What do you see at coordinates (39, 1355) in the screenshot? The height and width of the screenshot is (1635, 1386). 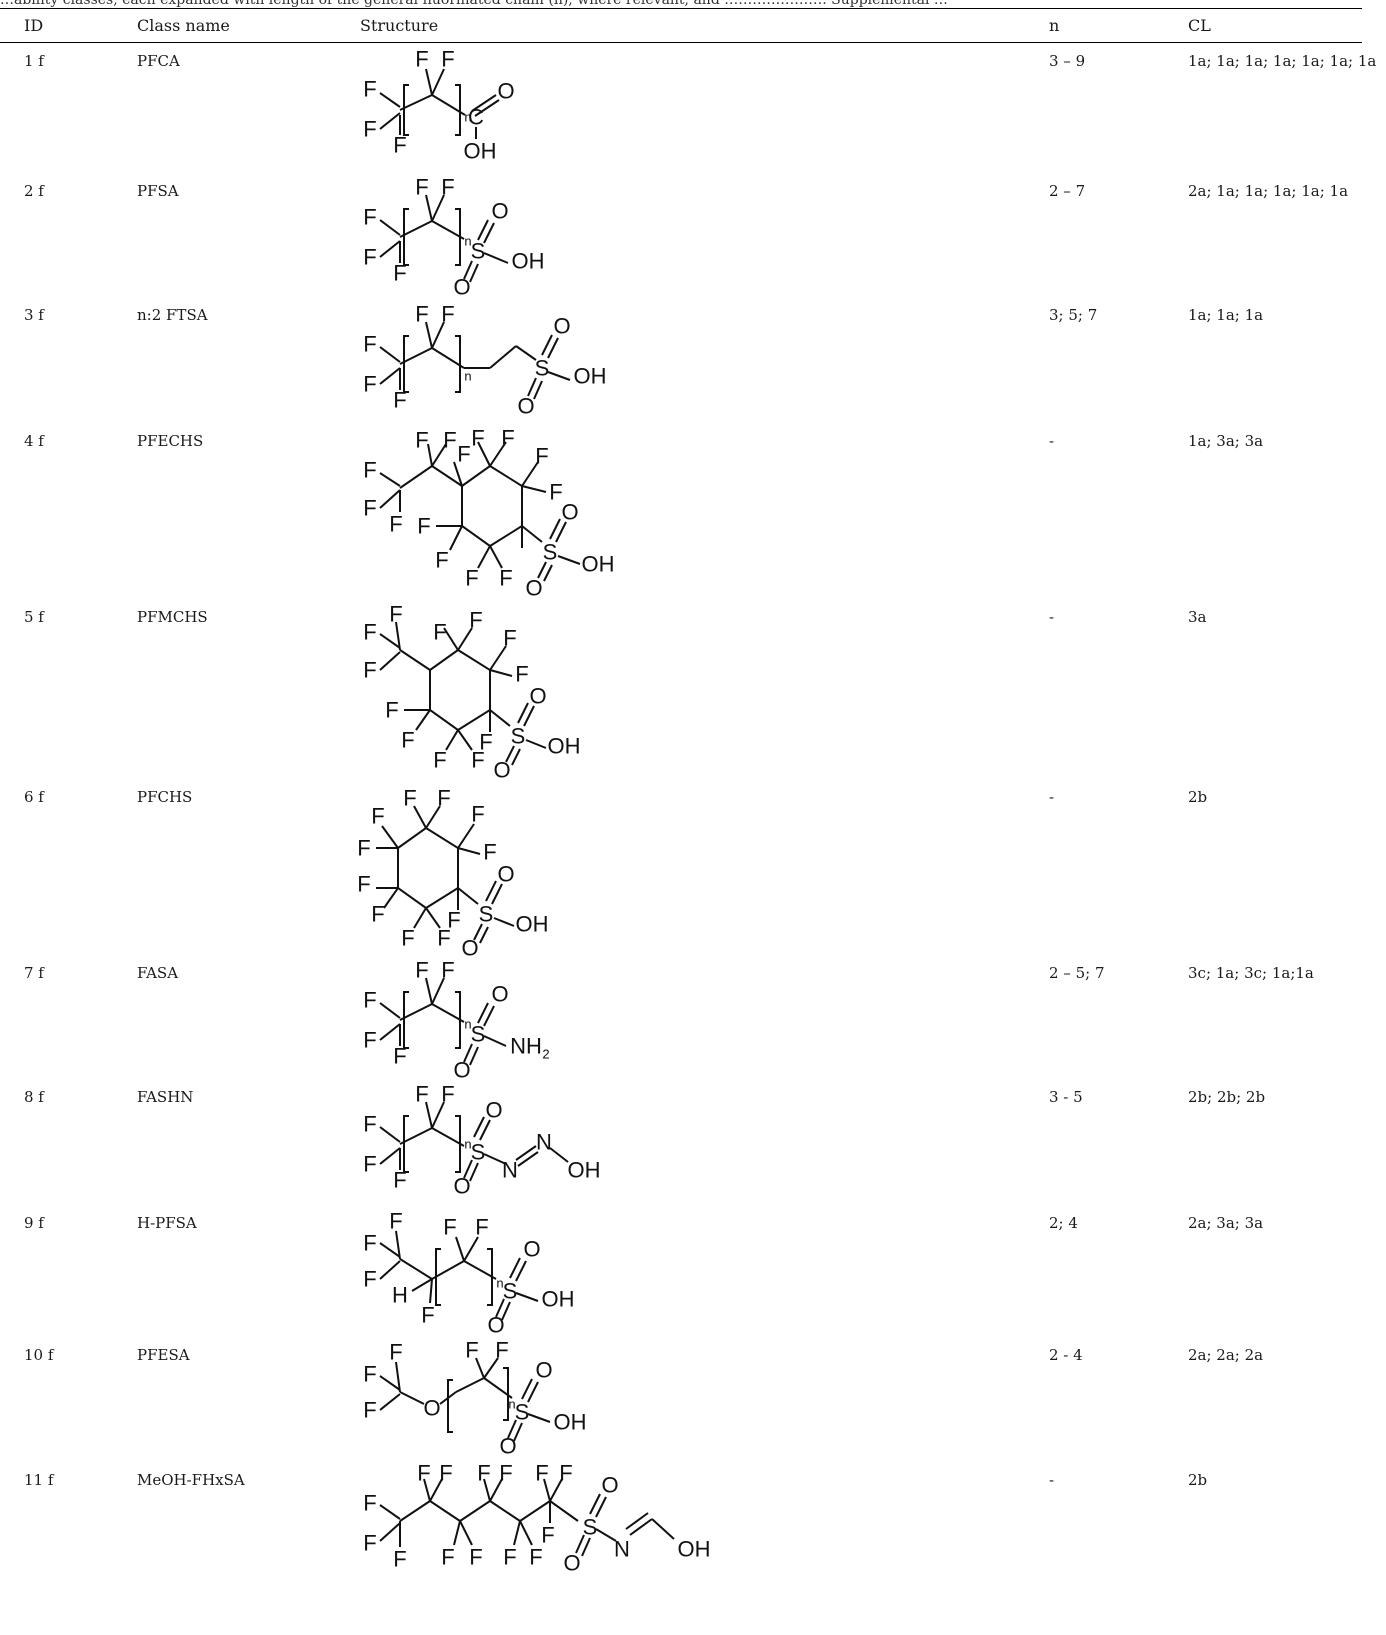 I see `row-id: 10 f` at bounding box center [39, 1355].